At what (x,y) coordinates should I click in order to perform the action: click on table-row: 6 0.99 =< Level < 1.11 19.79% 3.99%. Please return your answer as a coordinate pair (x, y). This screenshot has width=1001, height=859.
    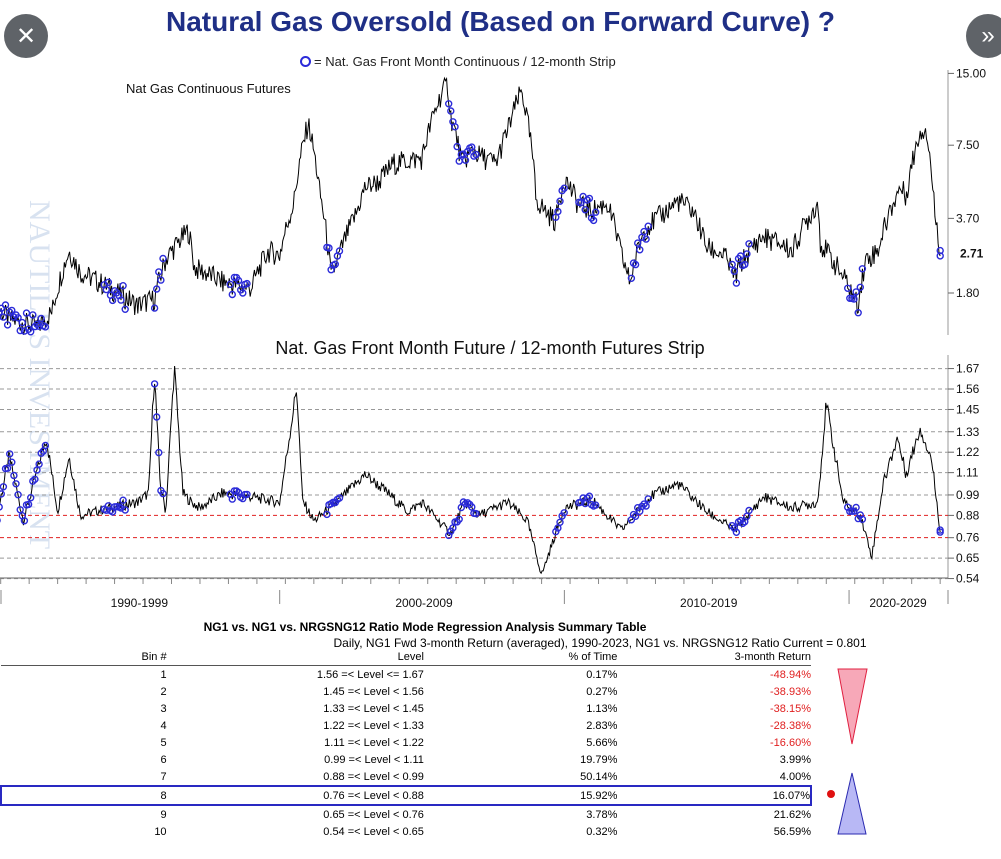
    Looking at the image, I should click on (406, 759).